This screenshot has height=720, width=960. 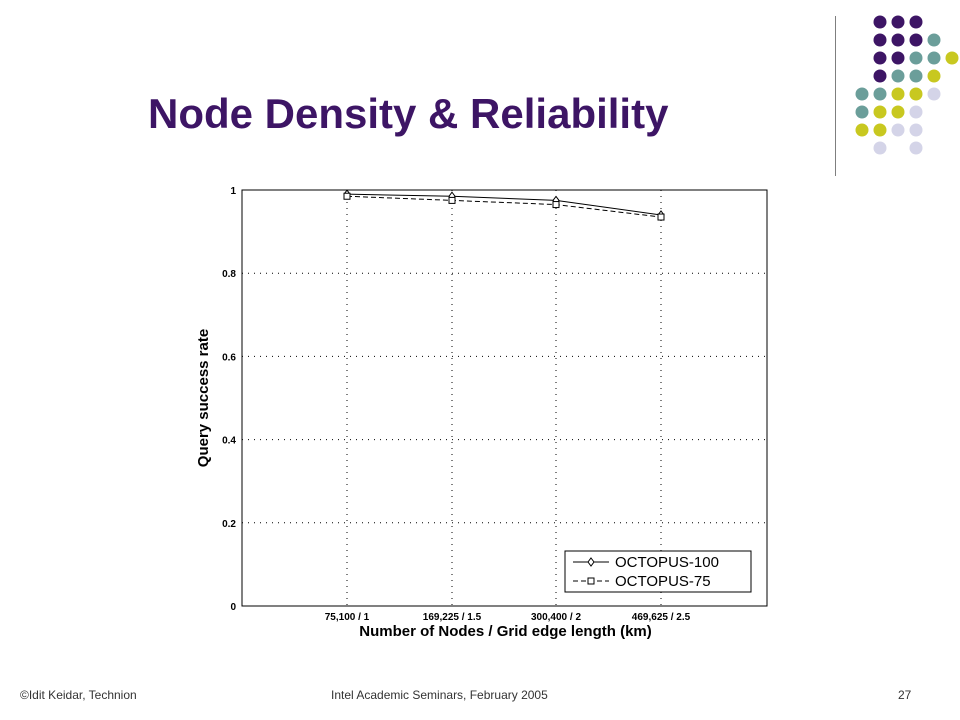 What do you see at coordinates (233, 191) in the screenshot?
I see `y-tick-label: 1` at bounding box center [233, 191].